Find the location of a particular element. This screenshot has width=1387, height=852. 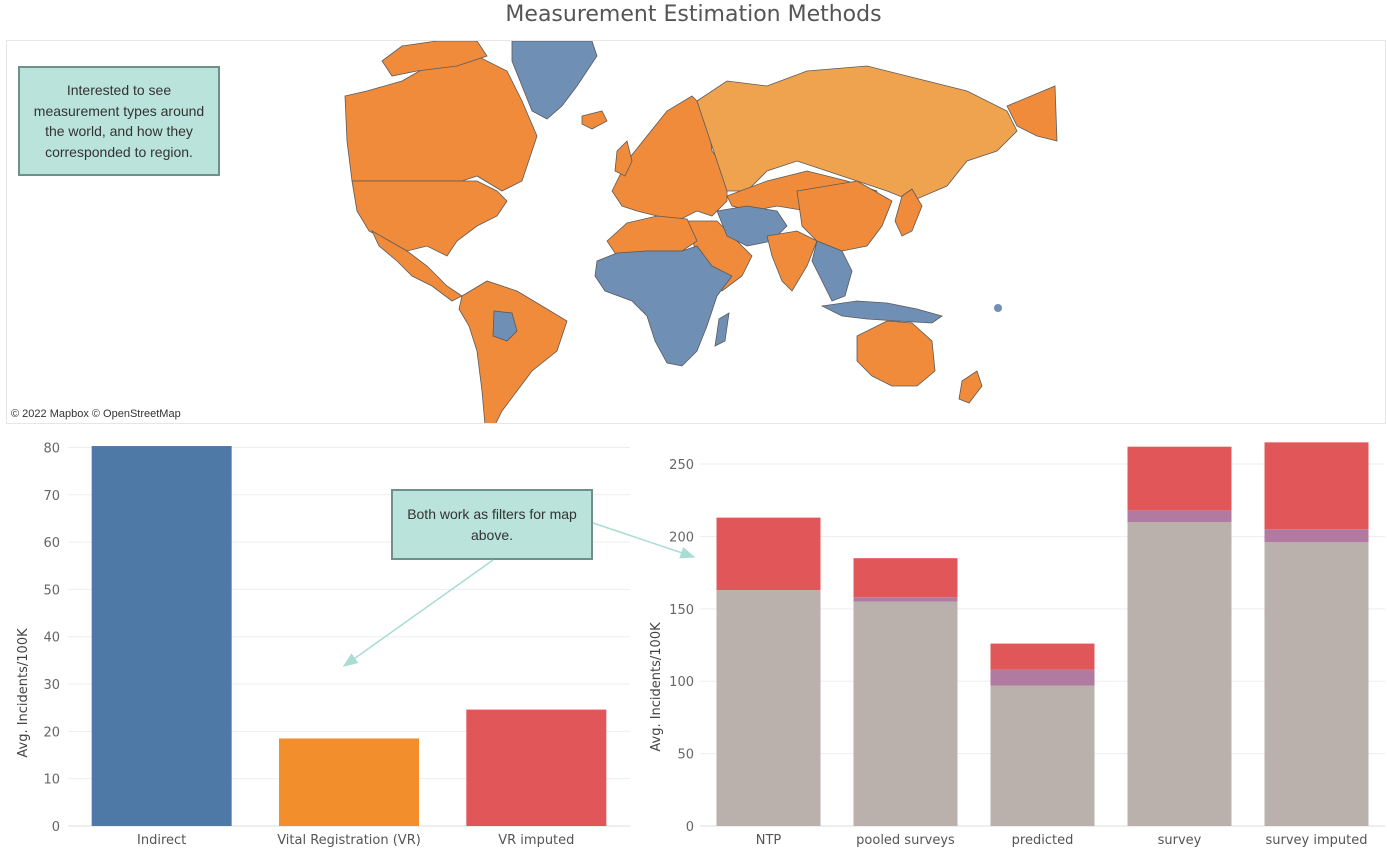

left-y-tick-label: 40 is located at coordinates (51, 638).